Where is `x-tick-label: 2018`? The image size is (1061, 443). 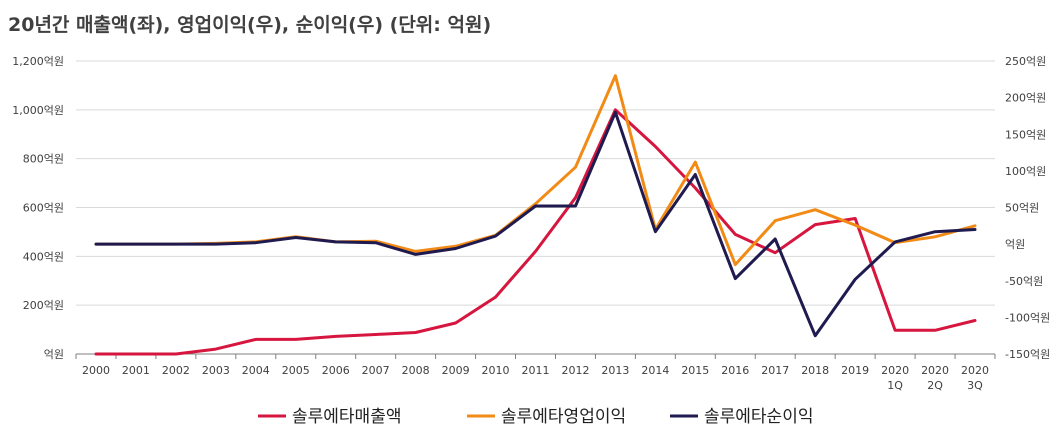
x-tick-label: 2018 is located at coordinates (815, 370).